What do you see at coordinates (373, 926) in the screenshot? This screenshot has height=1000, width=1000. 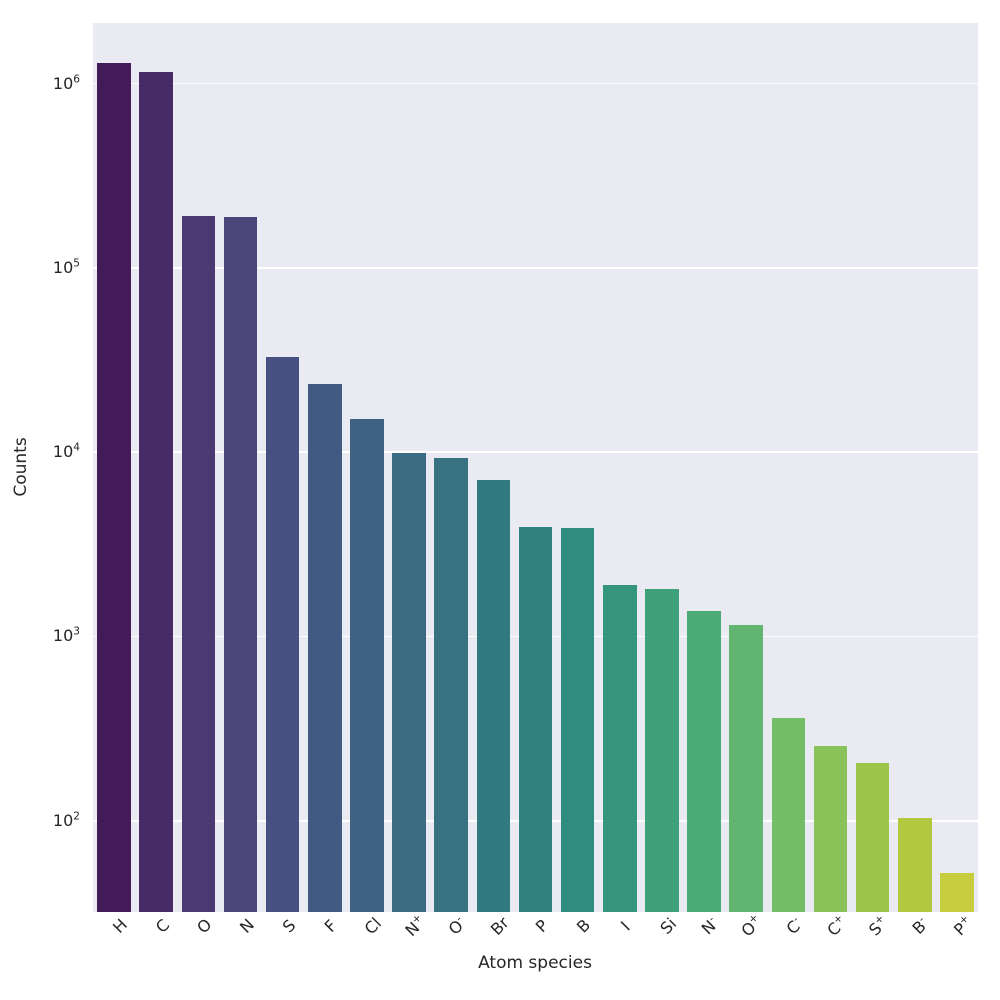 I see `x-tick-label: Cl` at bounding box center [373, 926].